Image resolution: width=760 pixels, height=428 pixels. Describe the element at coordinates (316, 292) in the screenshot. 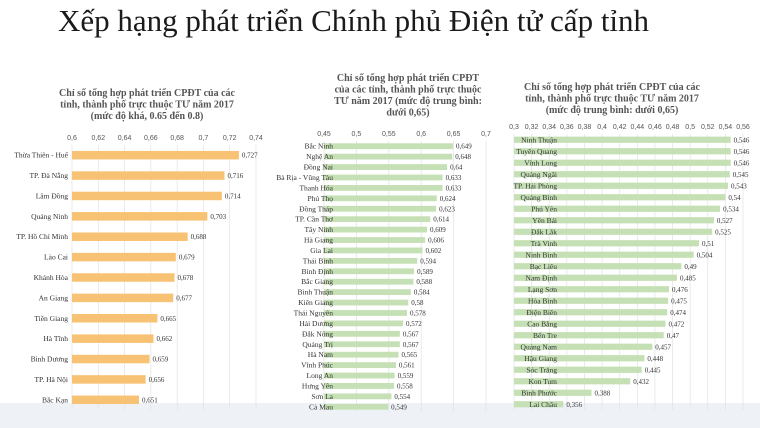

I see `category-label: Bình Thuận` at that location.